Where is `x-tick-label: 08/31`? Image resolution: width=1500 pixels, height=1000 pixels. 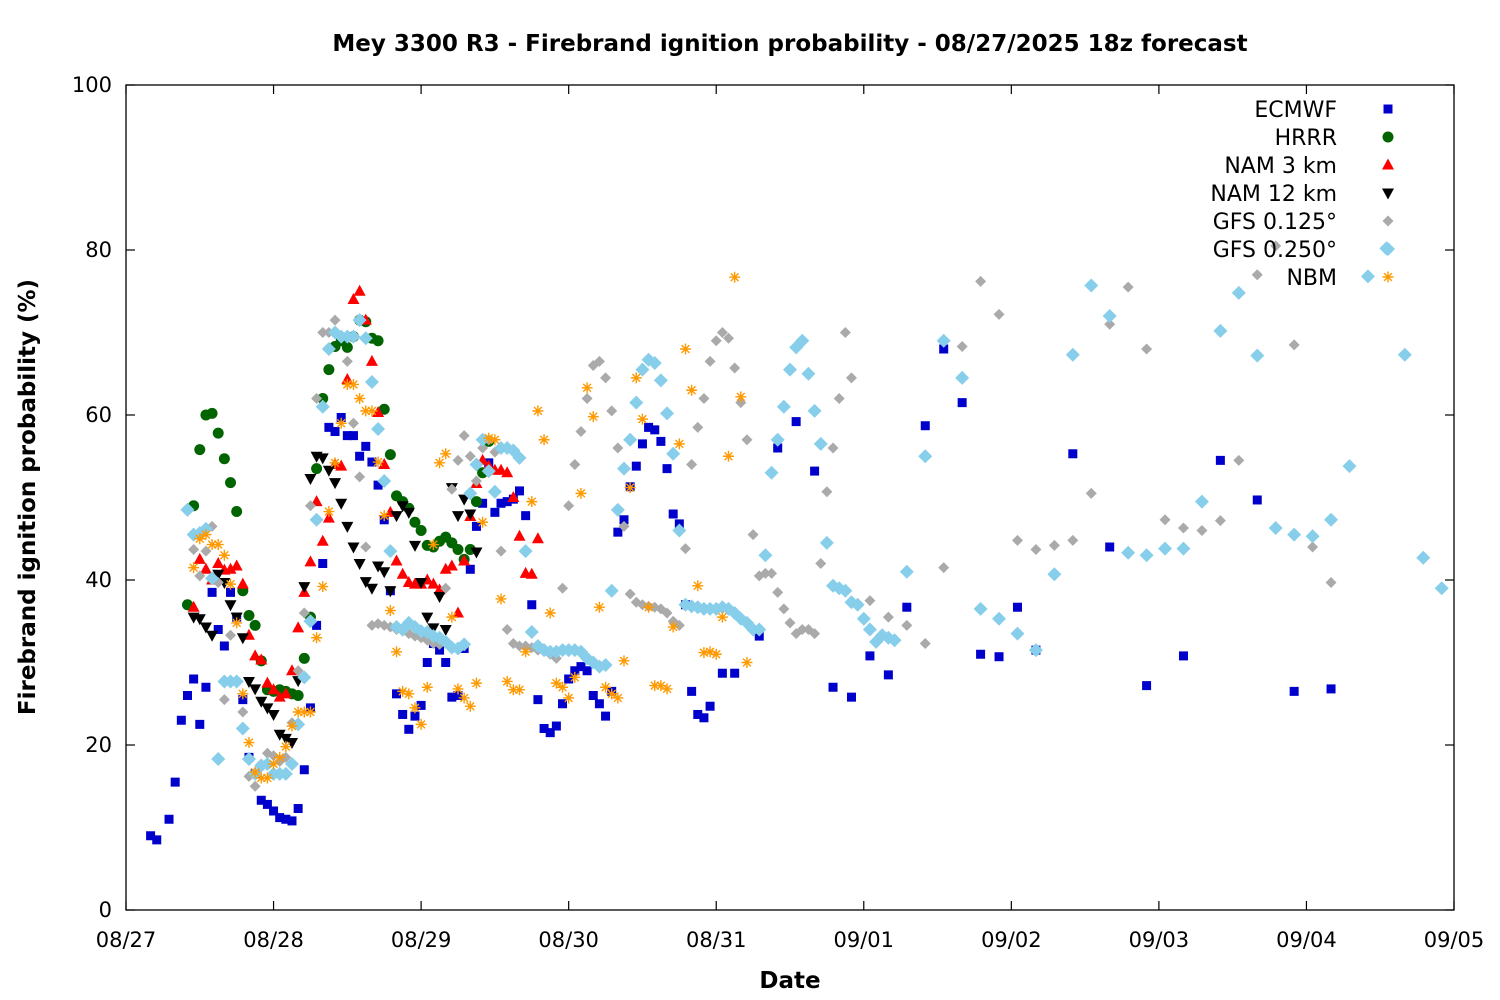
x-tick-label: 08/31 is located at coordinates (716, 940).